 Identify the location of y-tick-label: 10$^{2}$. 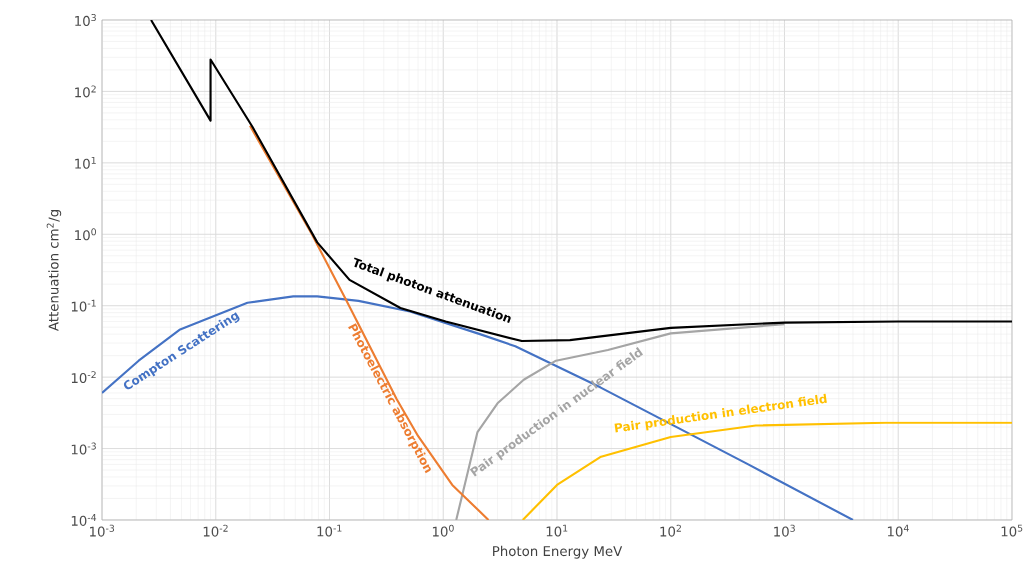
(85, 91).